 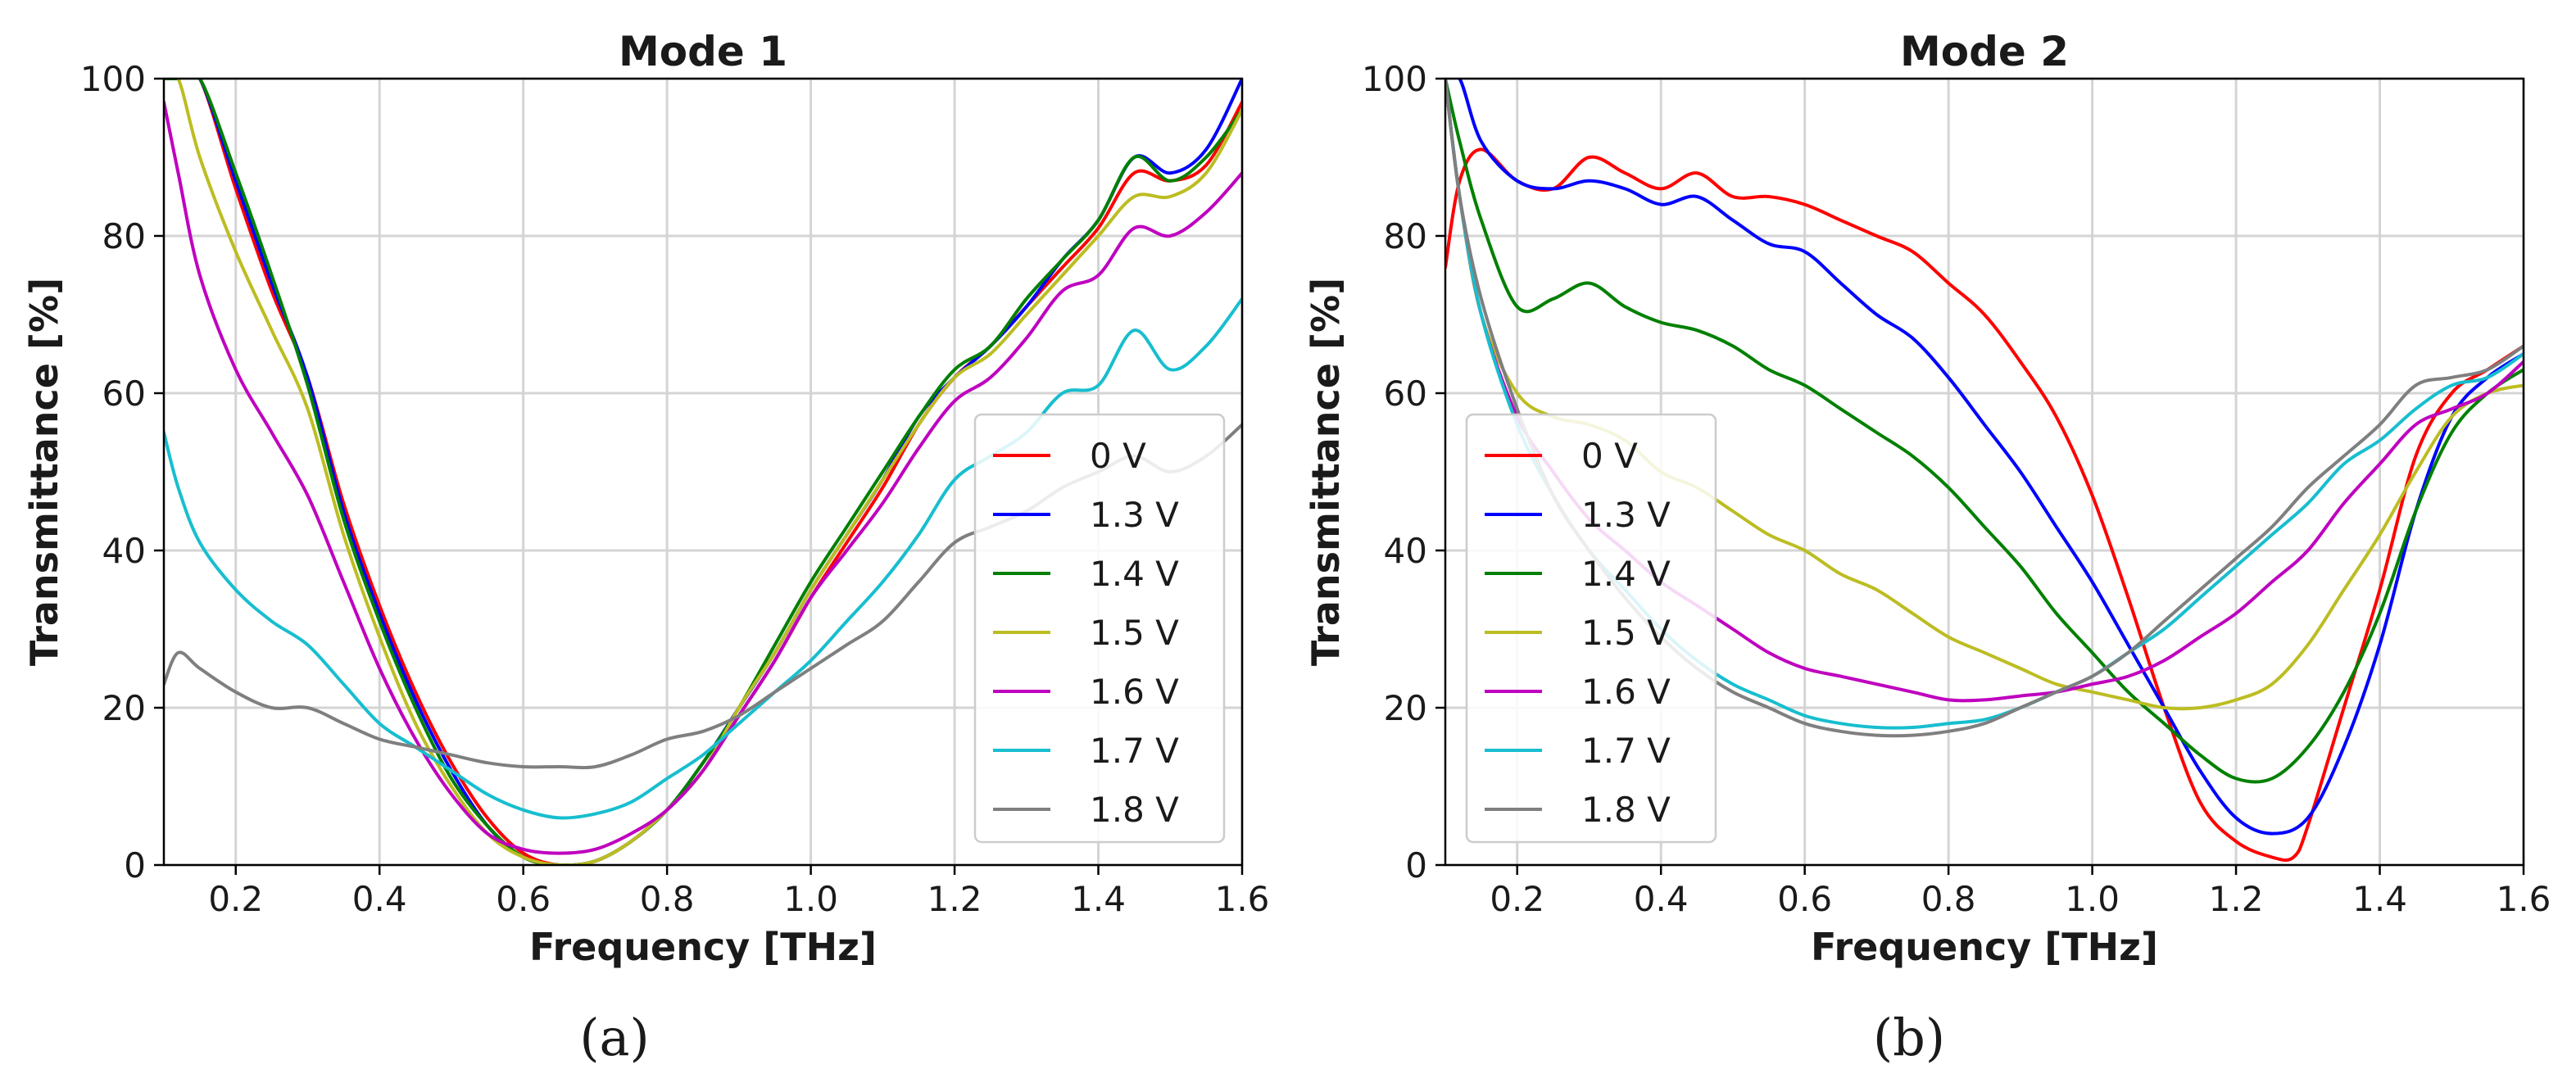 I want to click on chart-title: Mode 1, so click(x=703, y=51).